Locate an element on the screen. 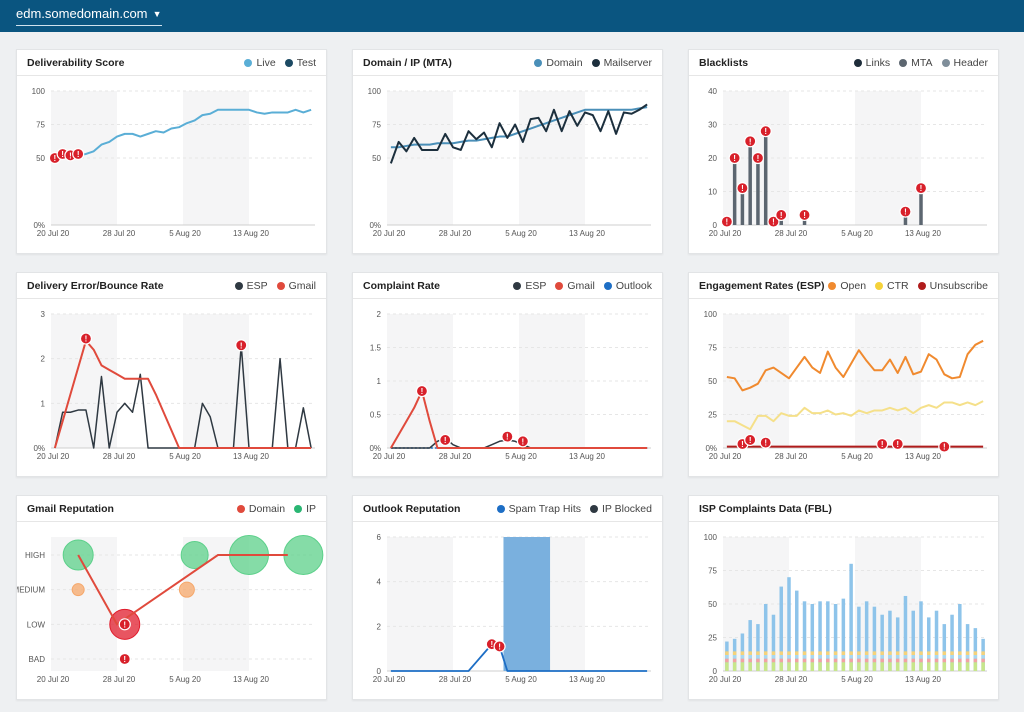 This screenshot has width=1024, height=712. legend-item: Open is located at coordinates (847, 286).